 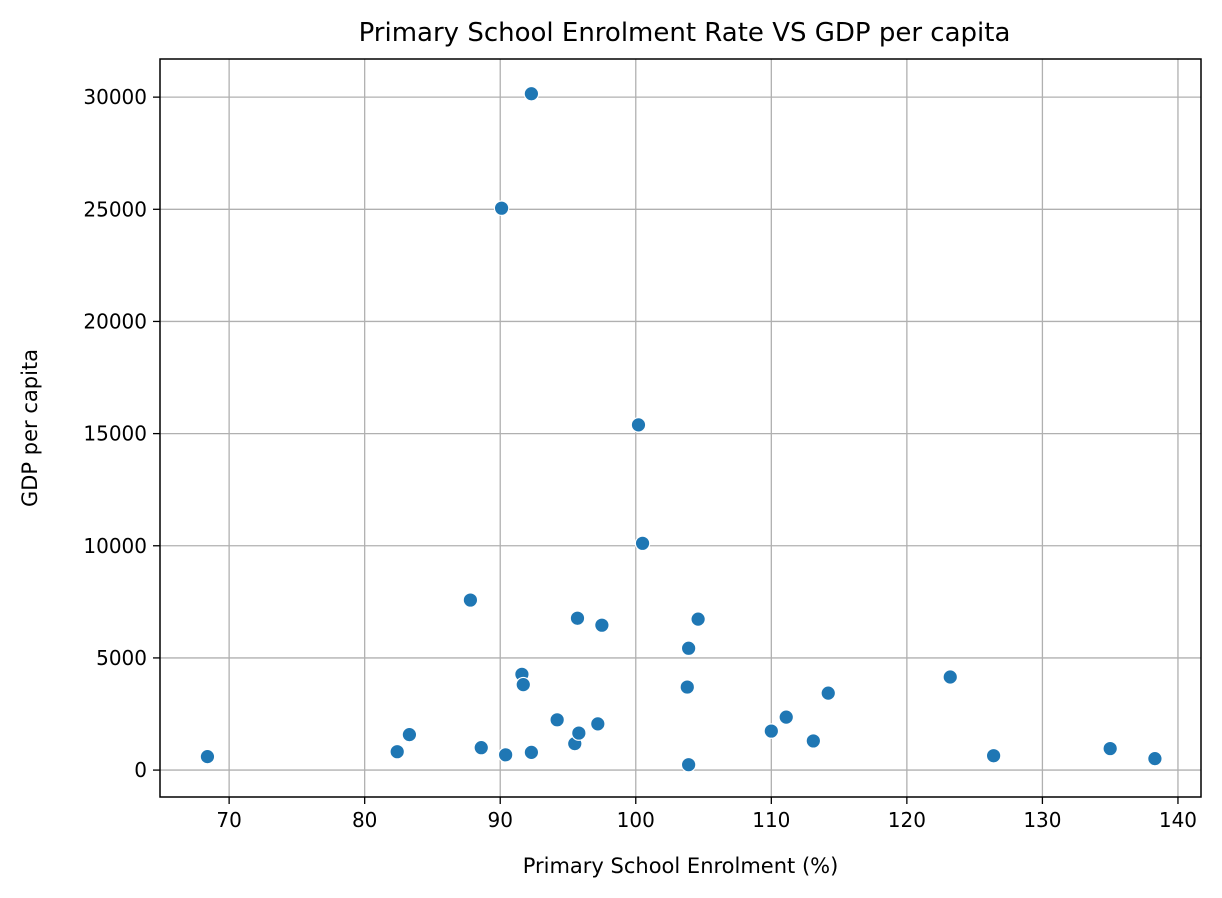 I want to click on y-axis-label: GDP per capita, so click(x=30, y=428).